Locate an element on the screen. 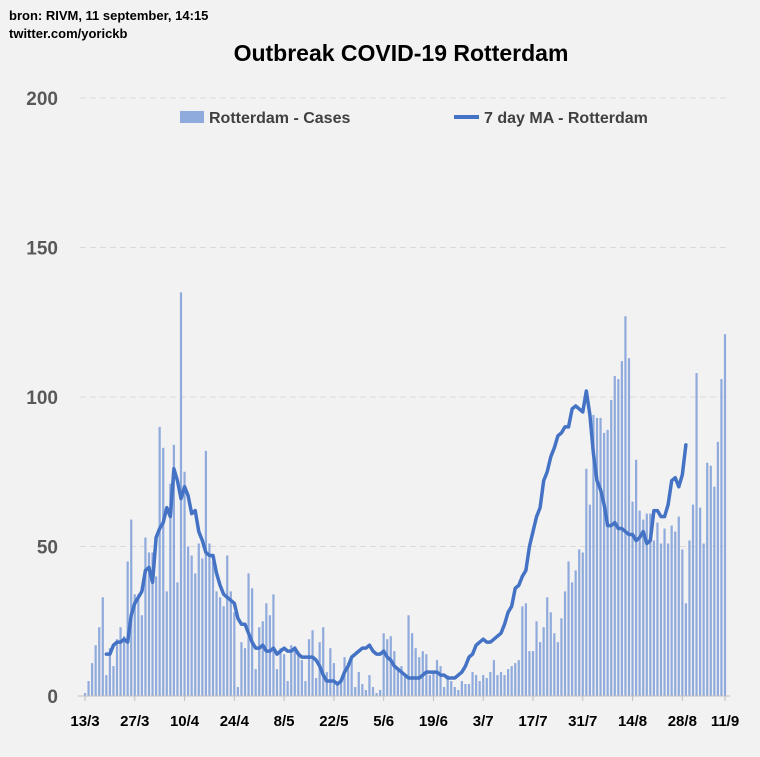 Image resolution: width=760 pixels, height=757 pixels. x-tick-label: 27/3 is located at coordinates (134, 721).